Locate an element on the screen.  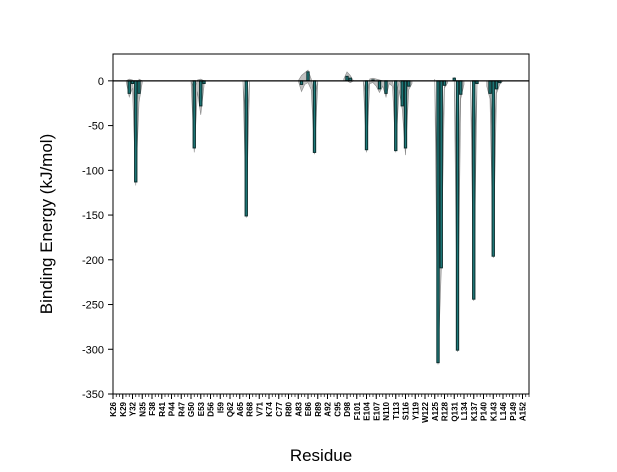
x-tick-label: E86 is located at coordinates (308, 408).